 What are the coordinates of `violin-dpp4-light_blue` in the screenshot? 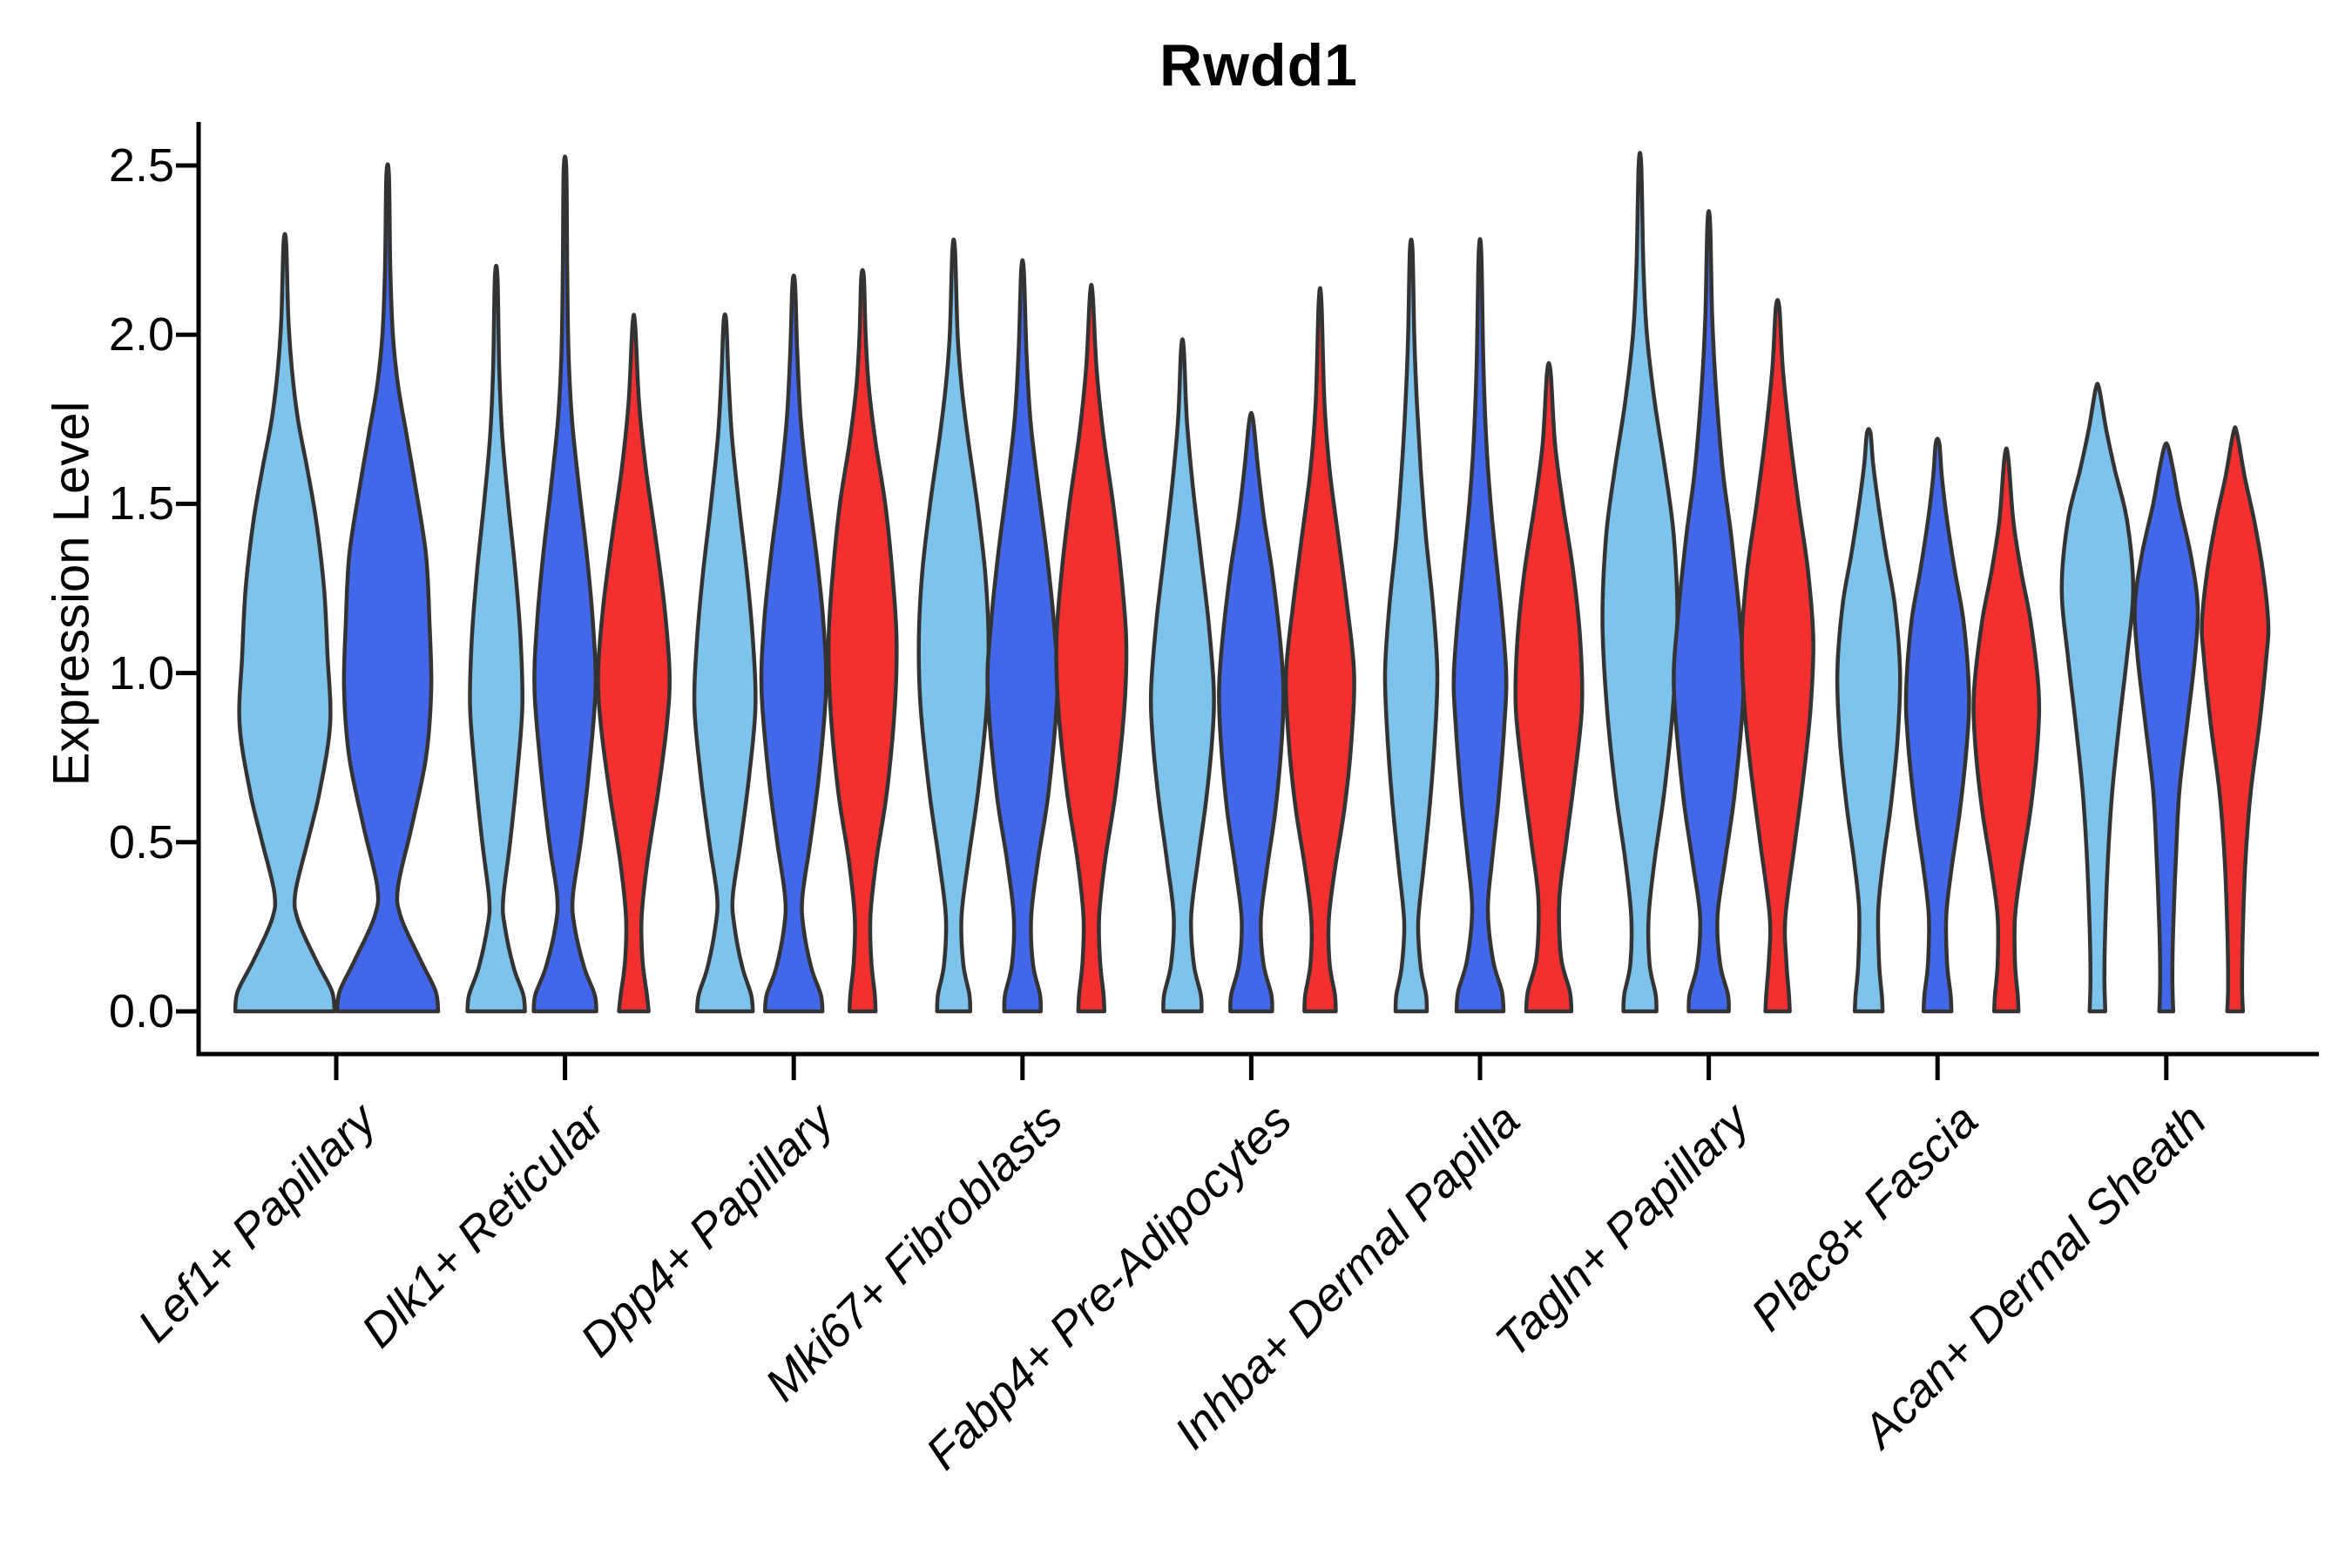 It's located at (725, 663).